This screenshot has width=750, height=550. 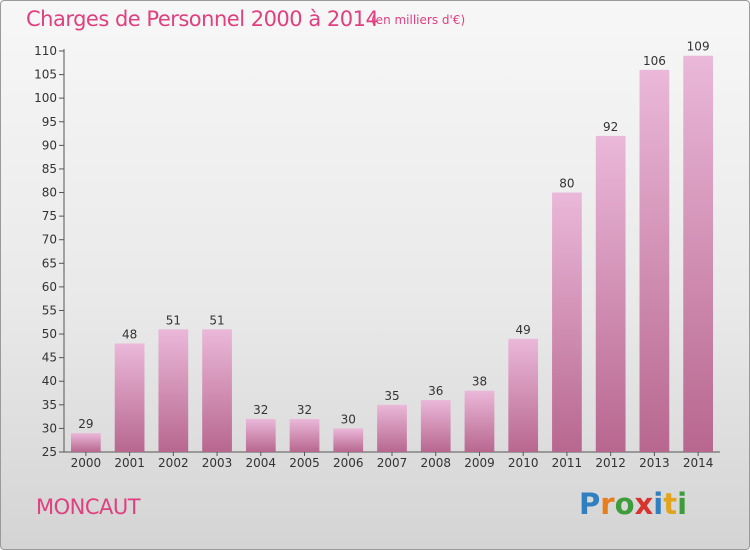 I want to click on y-tick-label: 85, so click(x=49, y=169).